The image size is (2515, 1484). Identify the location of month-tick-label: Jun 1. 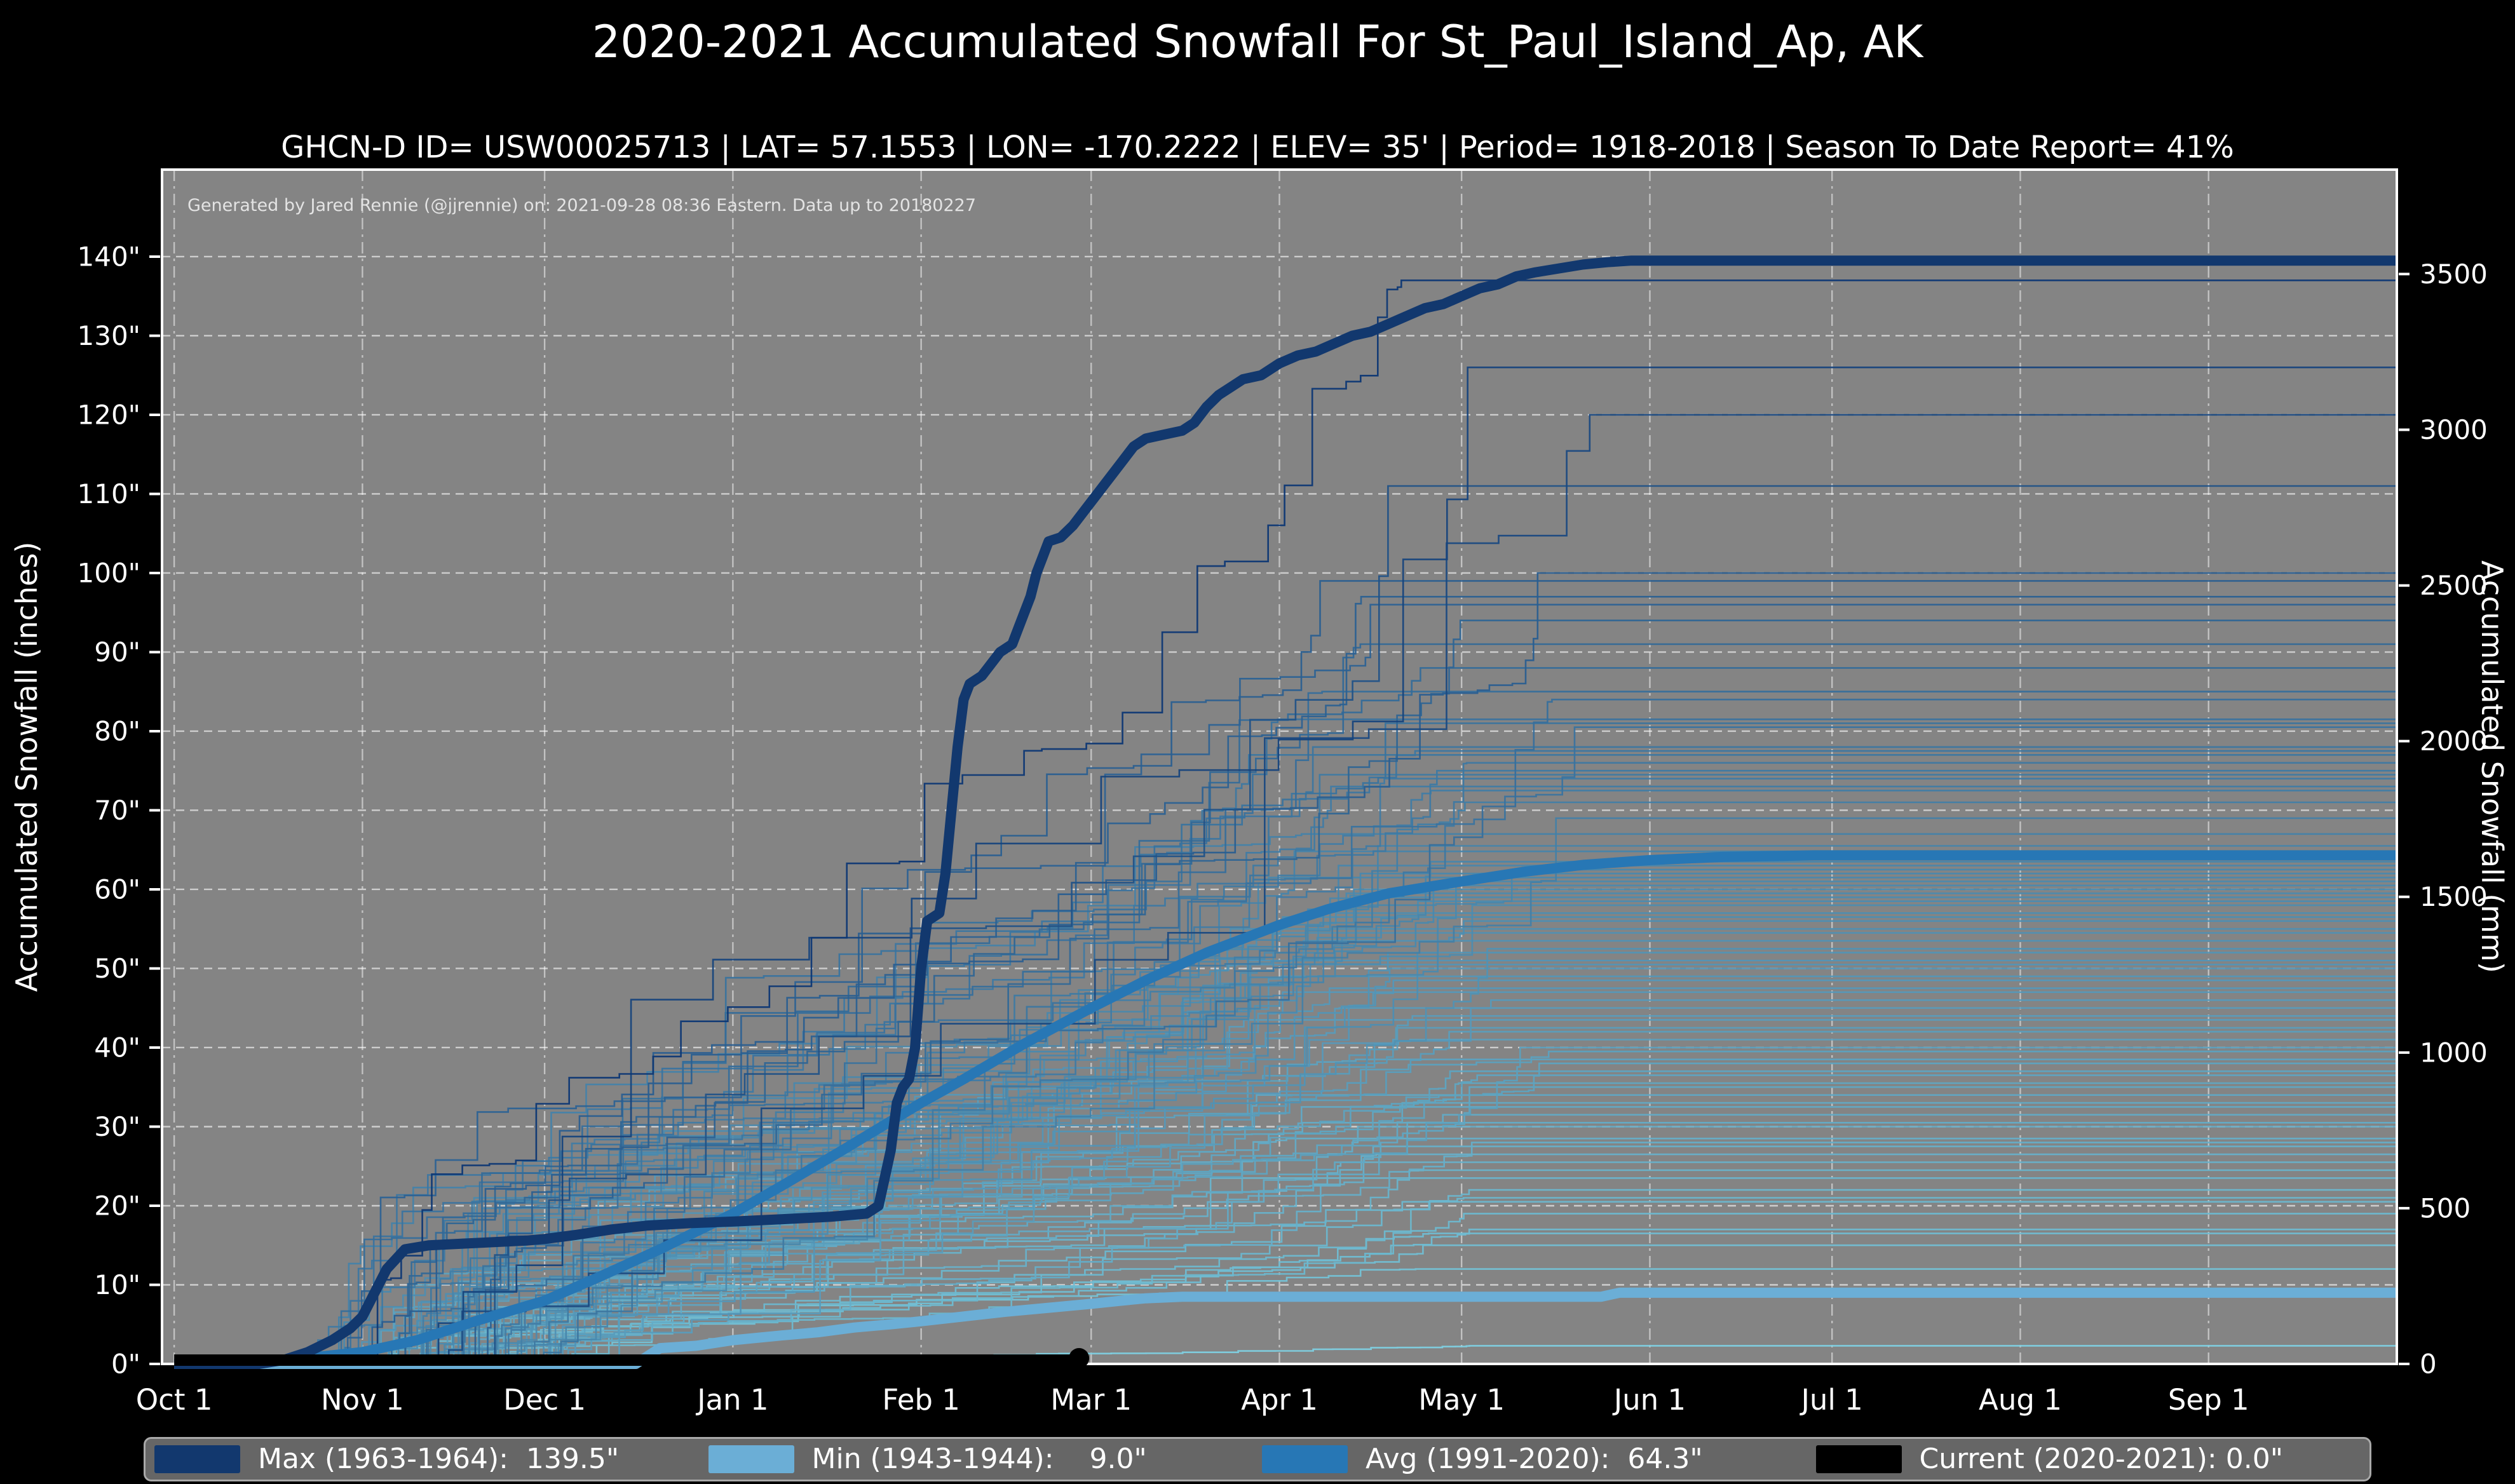
(1649, 1400).